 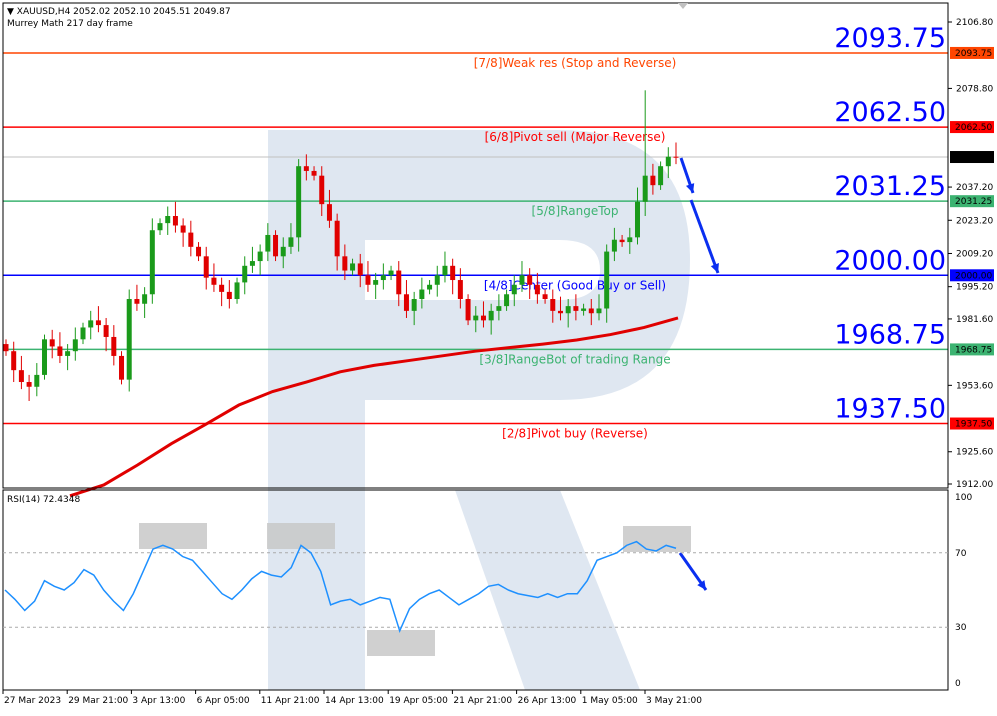 I want to click on murrey-level-value: 2093.75, so click(x=890, y=38).